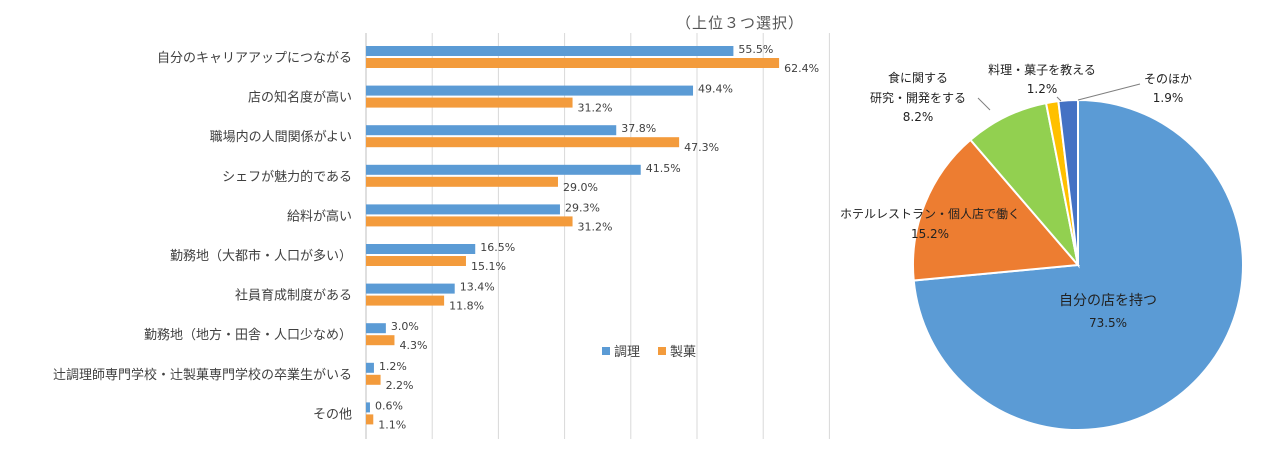 The image size is (1264, 460). What do you see at coordinates (300, 98) in the screenshot?
I see `category-label: 店の知名度が高い` at bounding box center [300, 98].